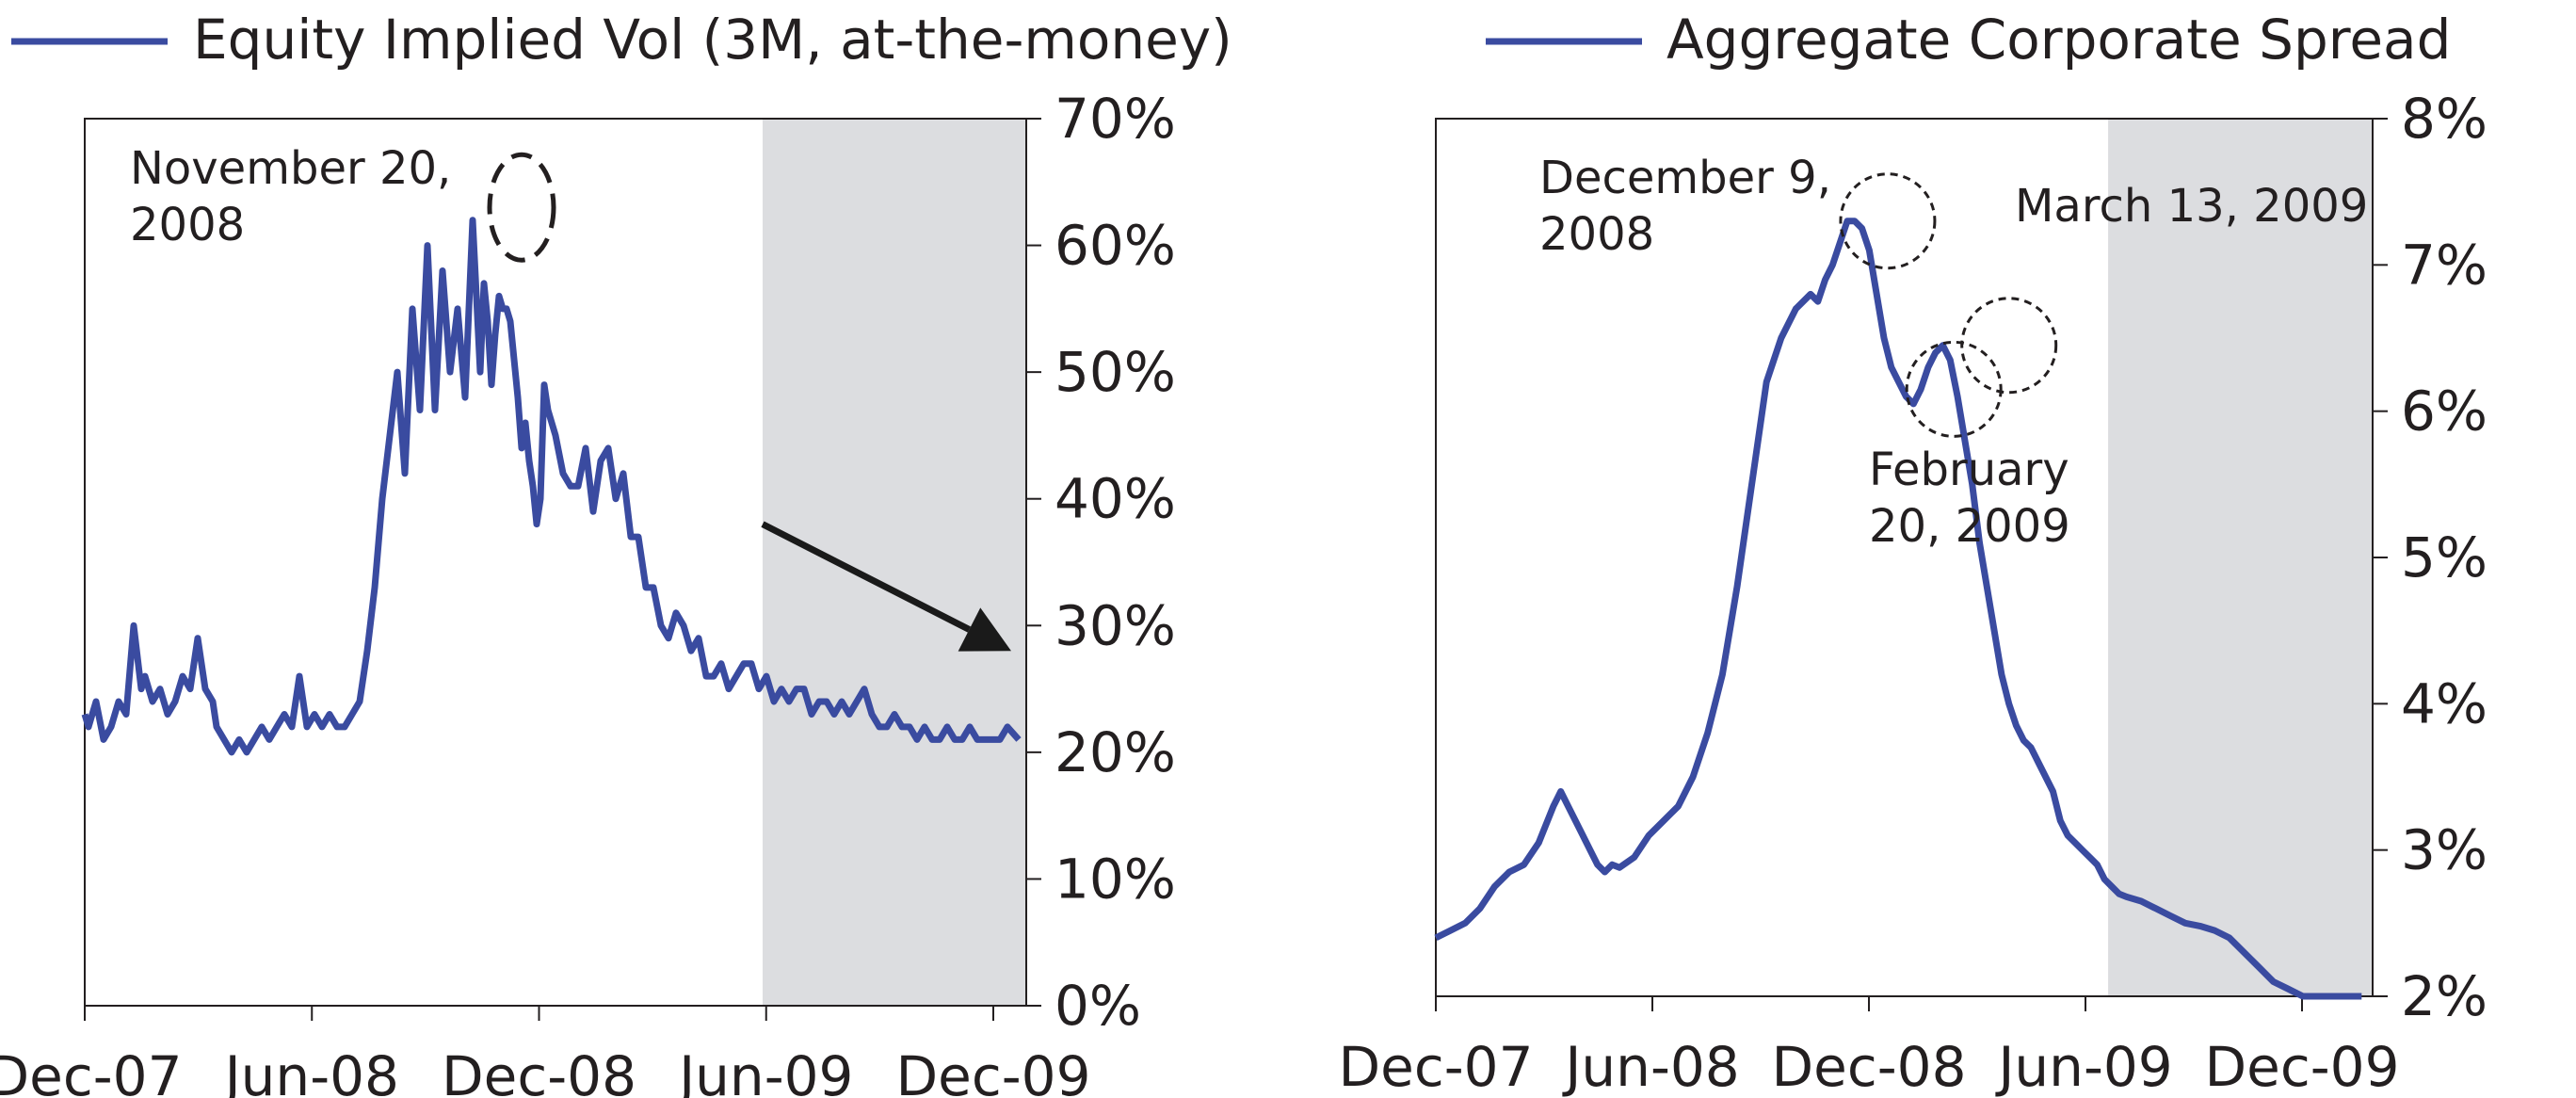 The image size is (2576, 1098). What do you see at coordinates (1115, 625) in the screenshot?
I see `y-tick-label: 30%` at bounding box center [1115, 625].